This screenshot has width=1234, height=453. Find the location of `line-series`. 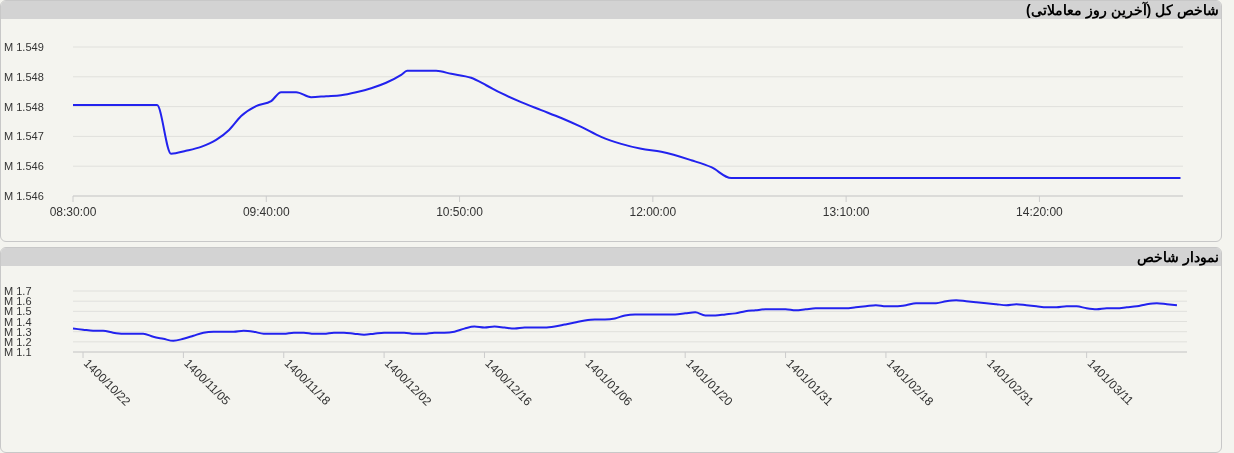

line-series is located at coordinates (625, 320).